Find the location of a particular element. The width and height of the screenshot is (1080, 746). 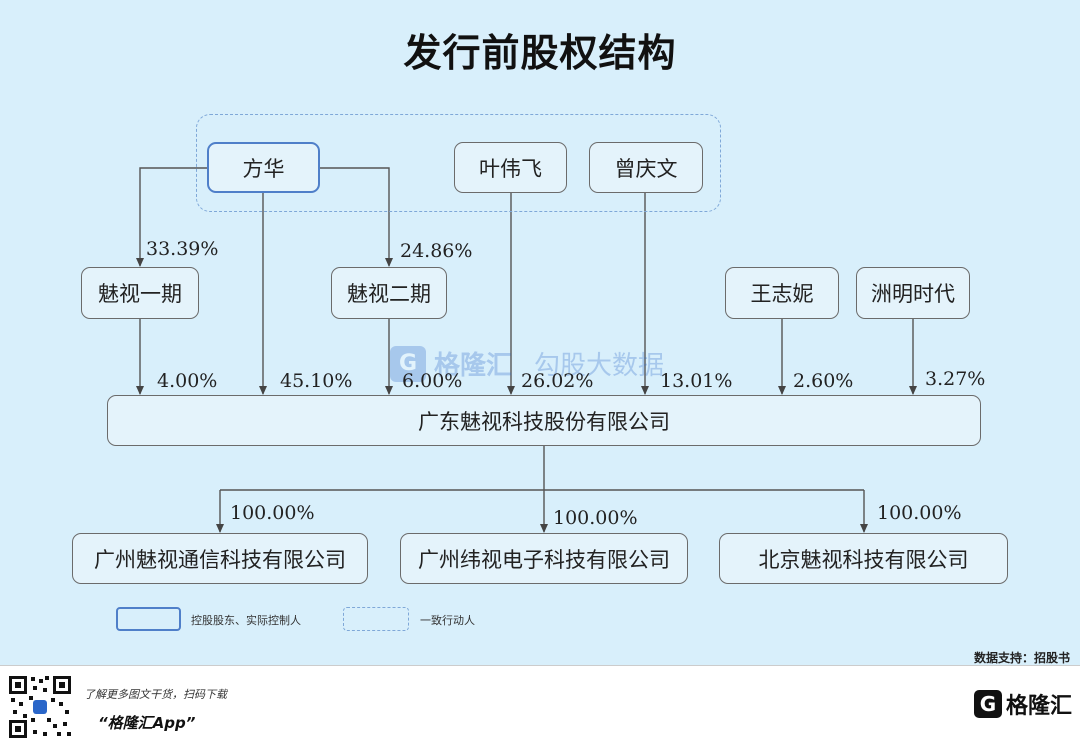

shareholder-fanghua: 方华 is located at coordinates (263, 167).